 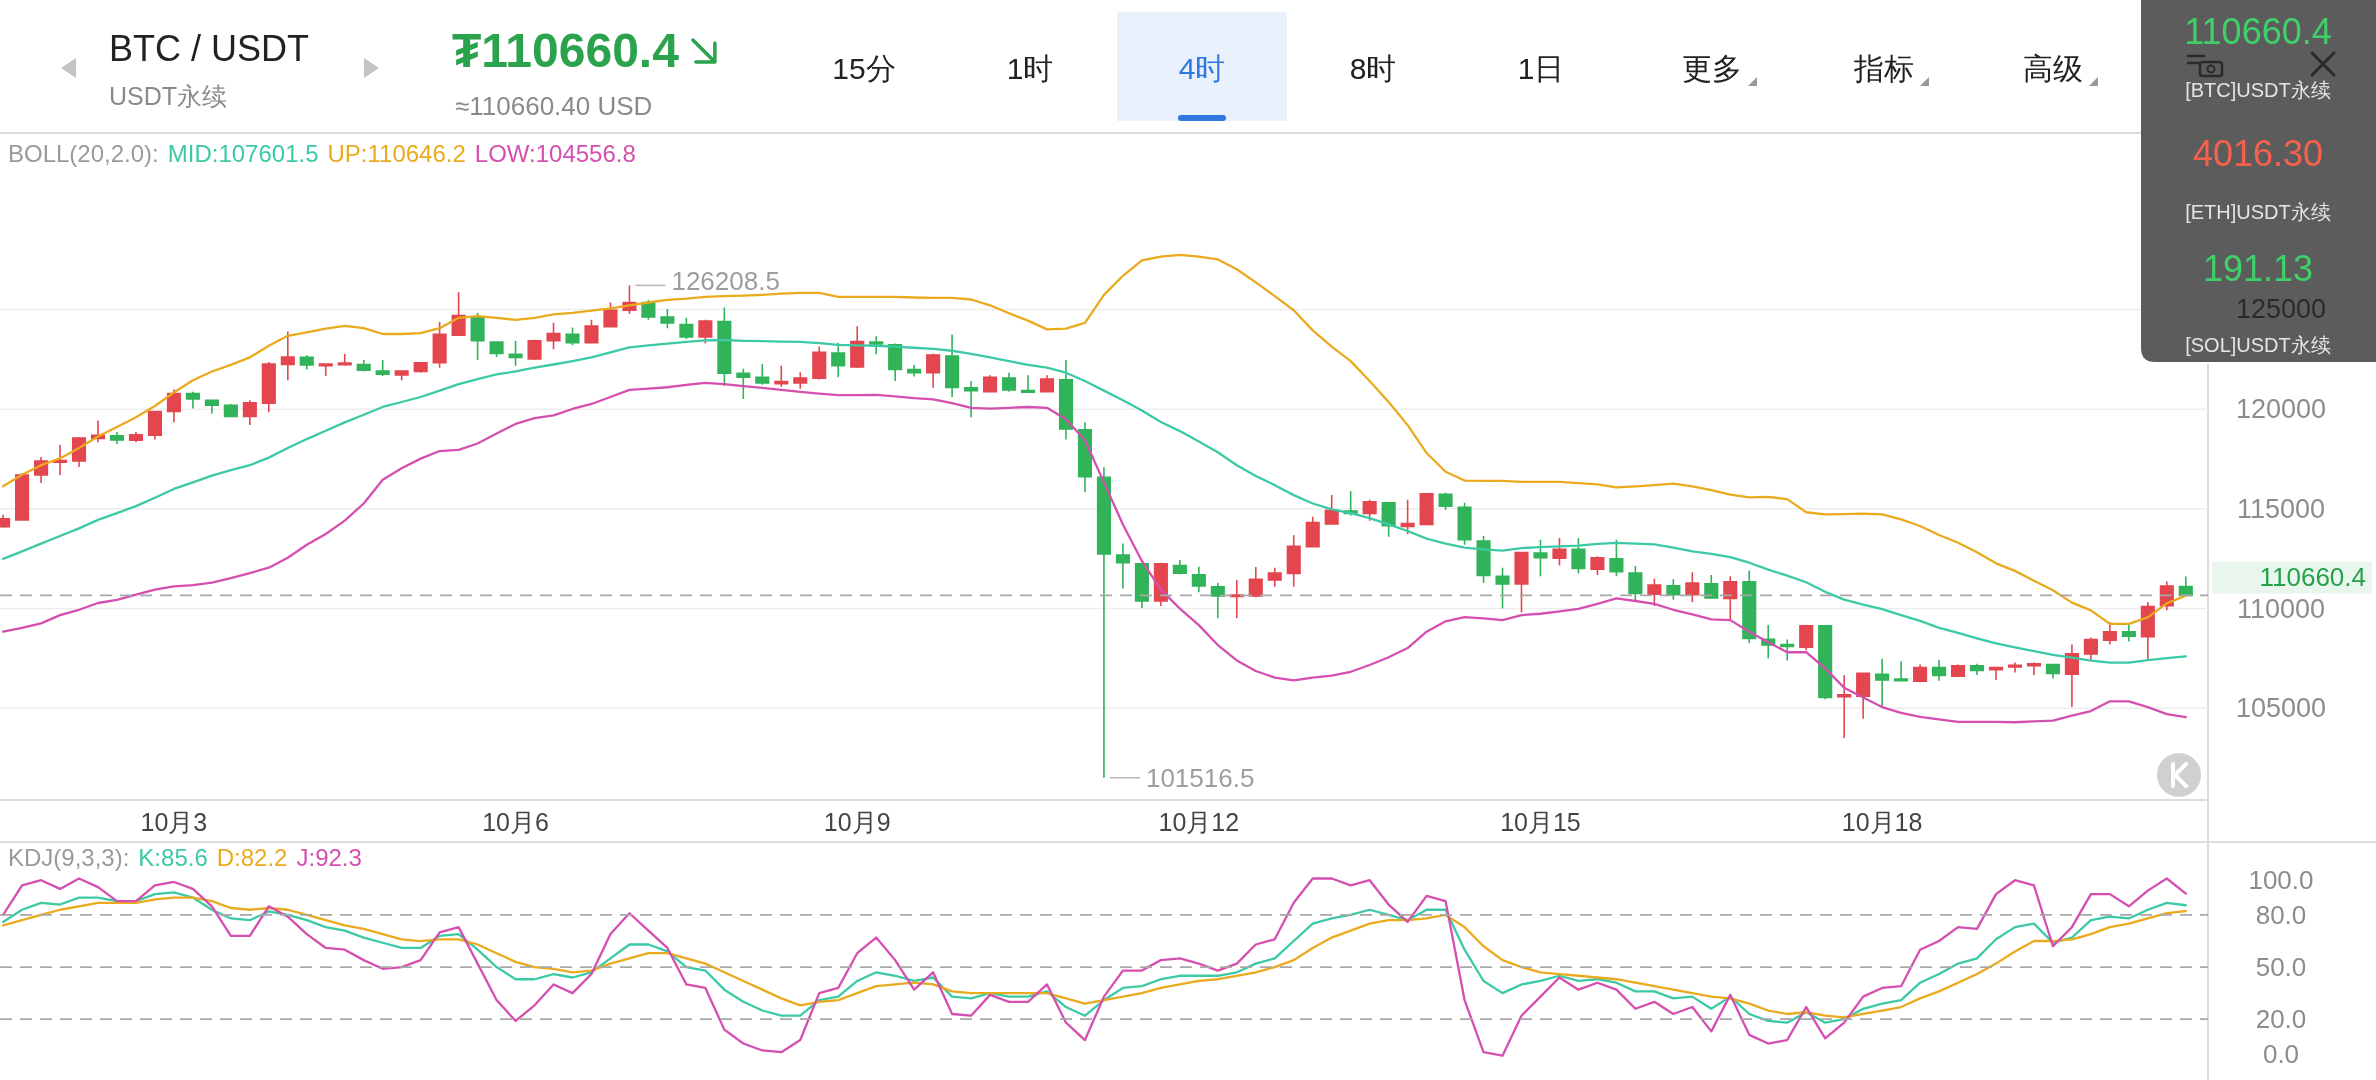 What do you see at coordinates (2281, 608) in the screenshot?
I see `y-tick-label: 110000` at bounding box center [2281, 608].